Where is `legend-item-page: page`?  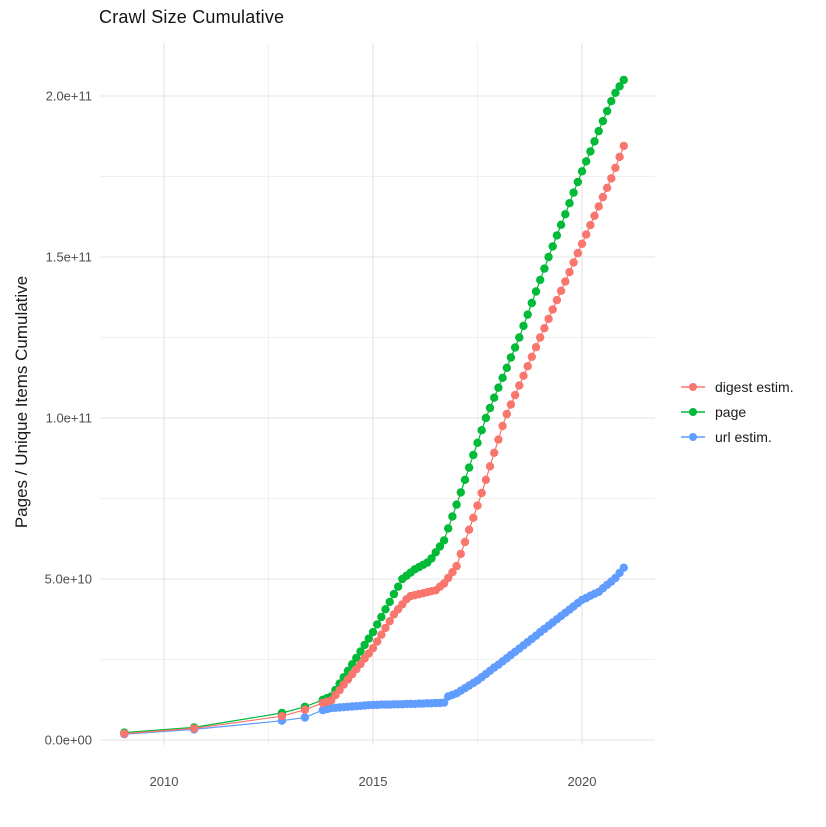
legend-item-page: page is located at coordinates (737, 412).